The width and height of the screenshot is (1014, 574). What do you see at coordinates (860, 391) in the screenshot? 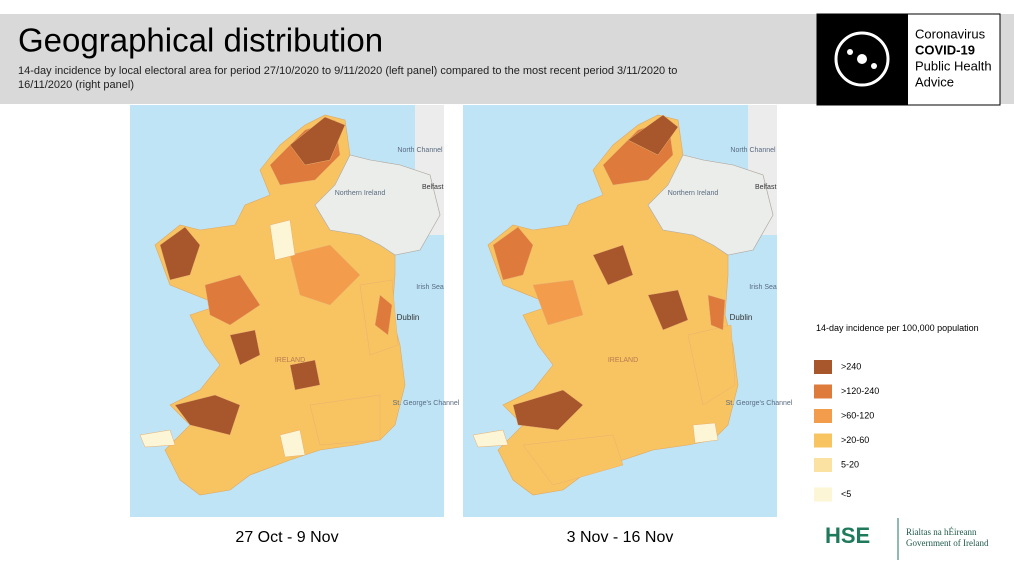
I see `legend-label: >120-240` at bounding box center [860, 391].